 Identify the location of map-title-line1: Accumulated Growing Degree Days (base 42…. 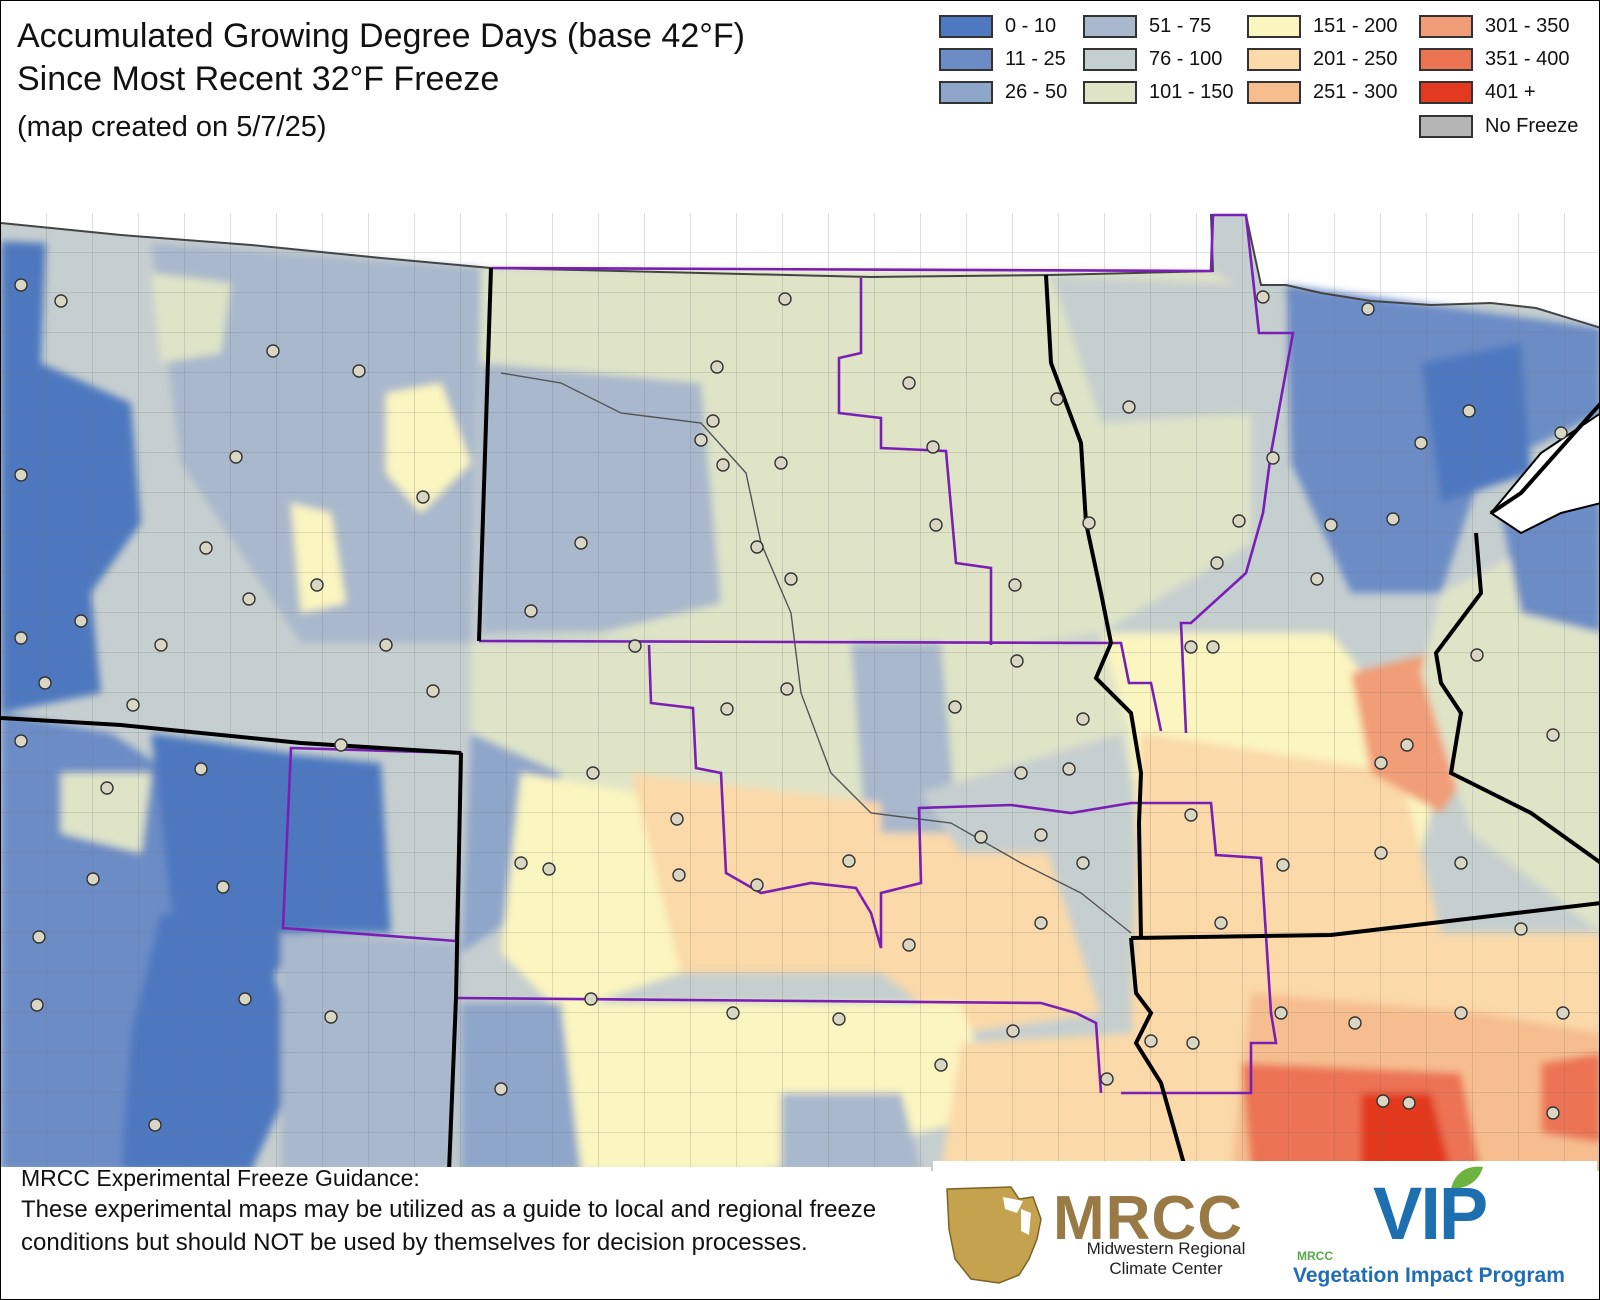
(381, 36).